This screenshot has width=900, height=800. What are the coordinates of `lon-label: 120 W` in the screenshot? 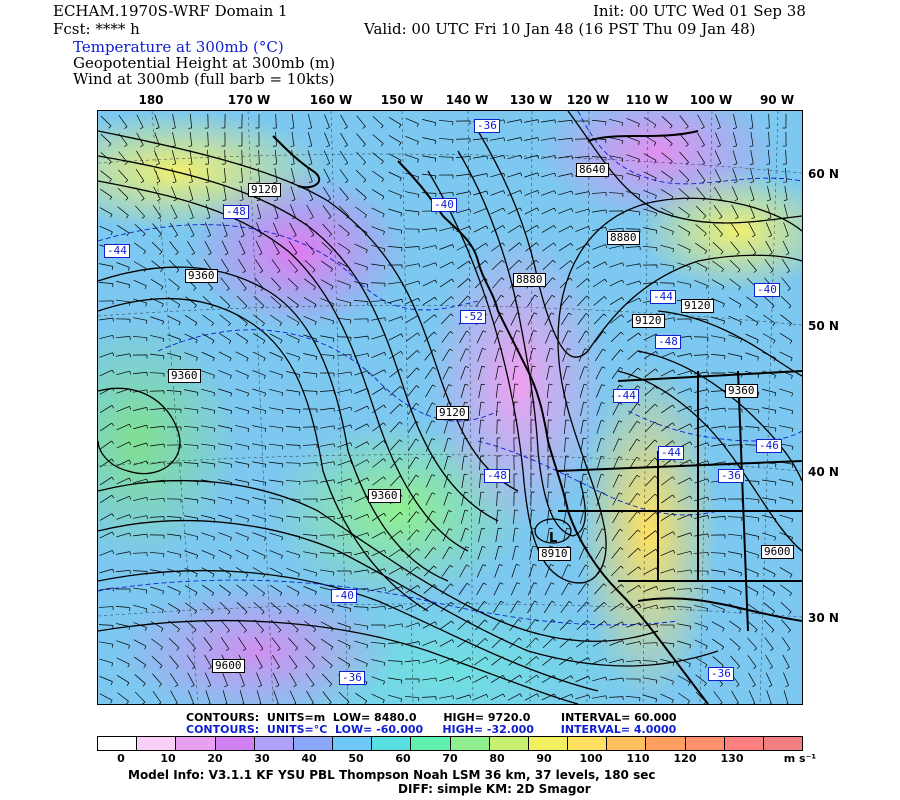 It's located at (588, 100).